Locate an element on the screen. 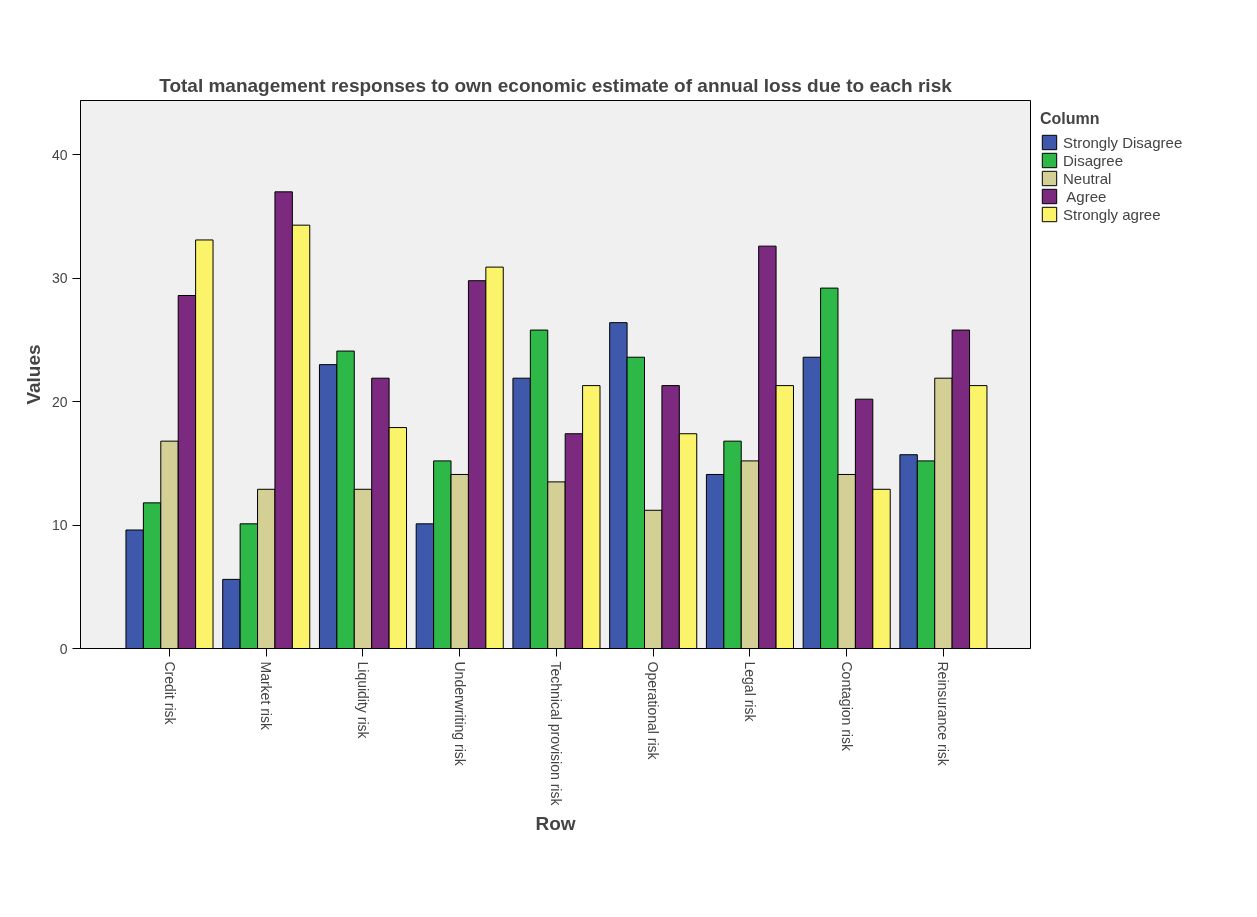 The image size is (1257, 917). legend-label: Strongly agree is located at coordinates (1112, 214).